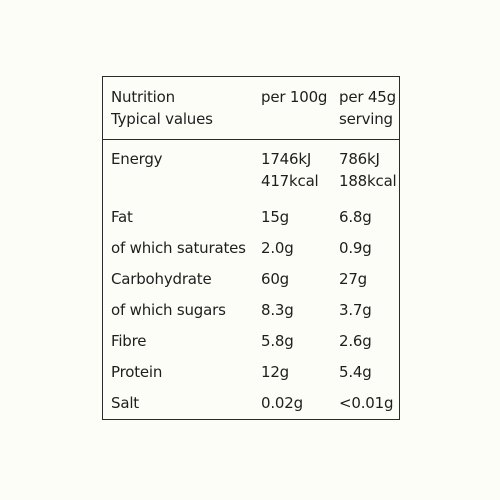 This screenshot has width=500, height=500. Describe the element at coordinates (277, 310) in the screenshot. I see `sugars-per100: 8.3g` at that location.